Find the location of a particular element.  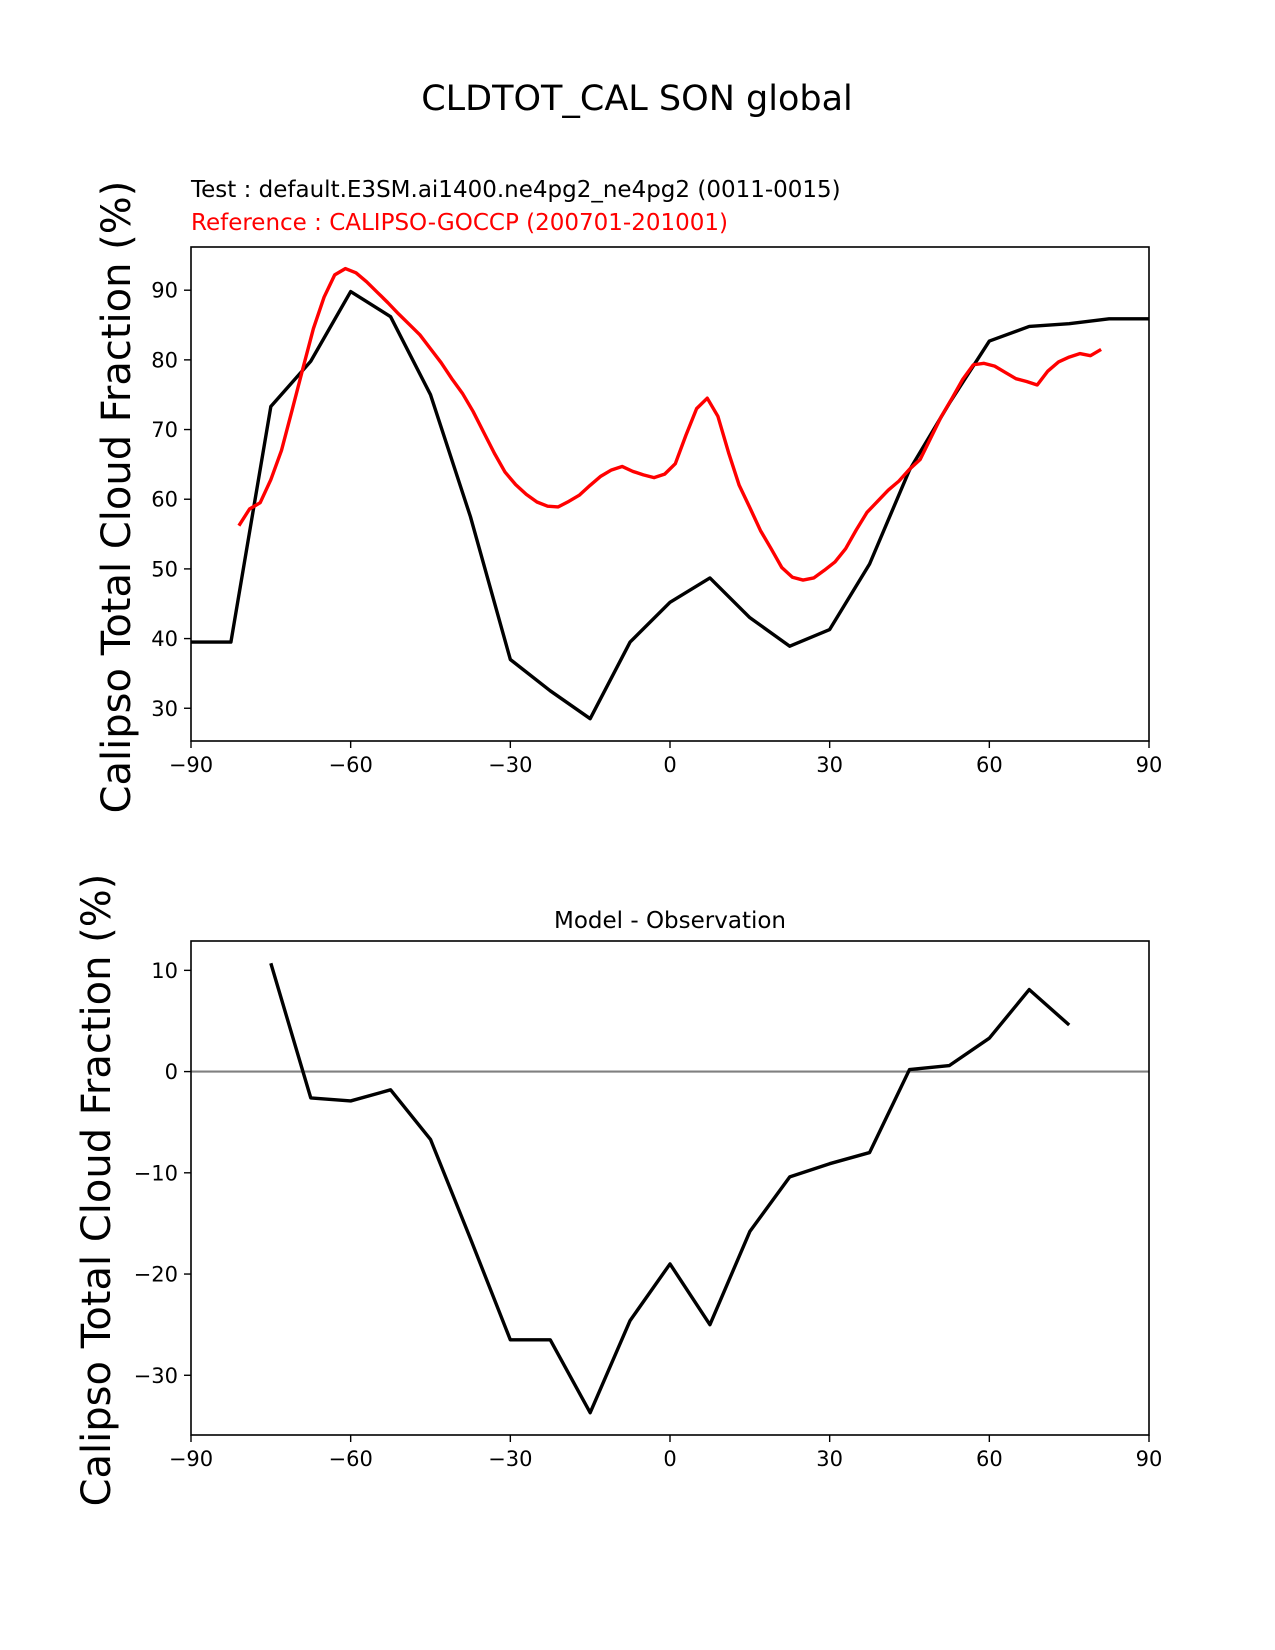

bottom-y-tick-label: −10 is located at coordinates (156, 1173).